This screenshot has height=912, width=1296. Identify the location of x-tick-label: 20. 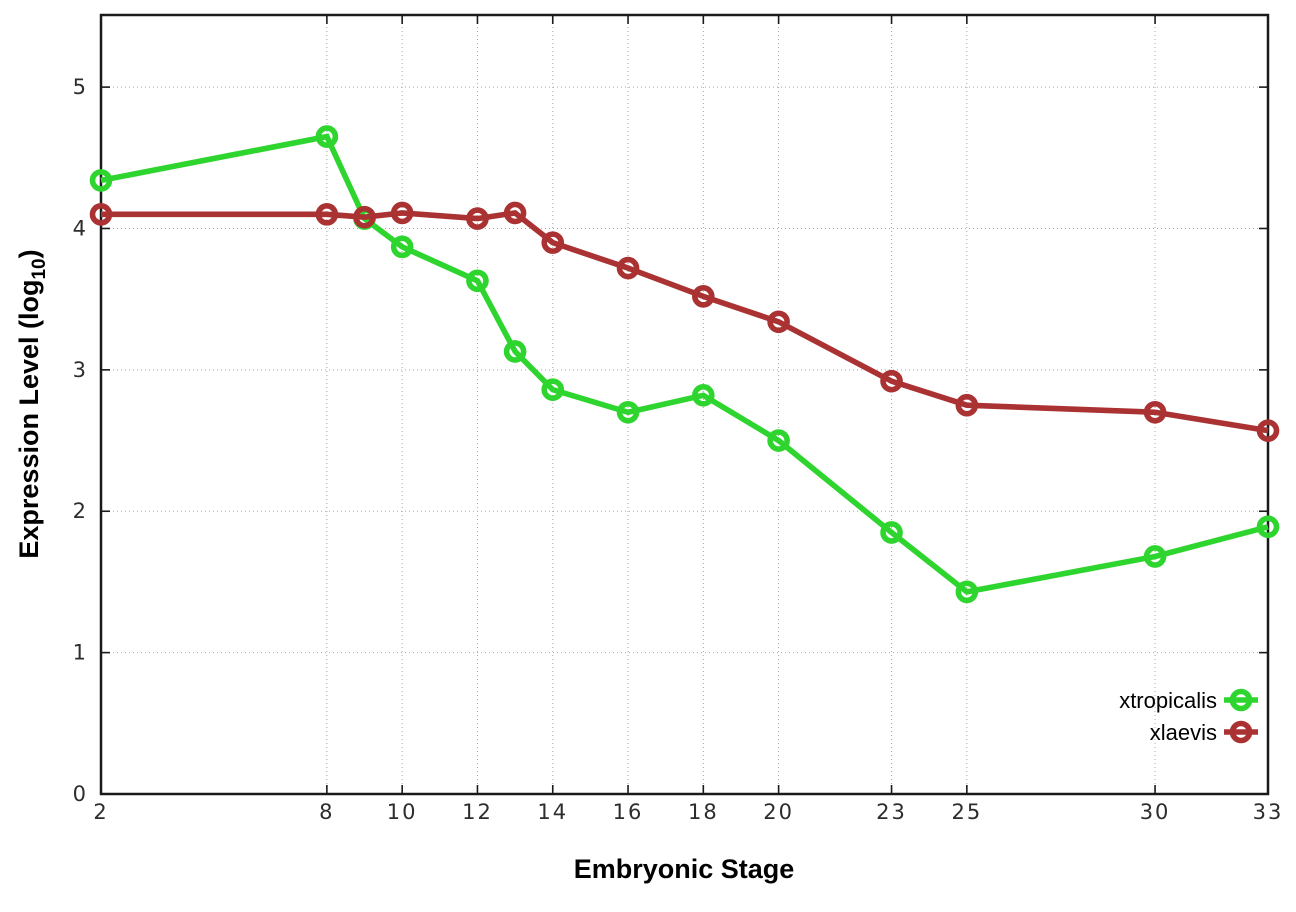
(778, 812).